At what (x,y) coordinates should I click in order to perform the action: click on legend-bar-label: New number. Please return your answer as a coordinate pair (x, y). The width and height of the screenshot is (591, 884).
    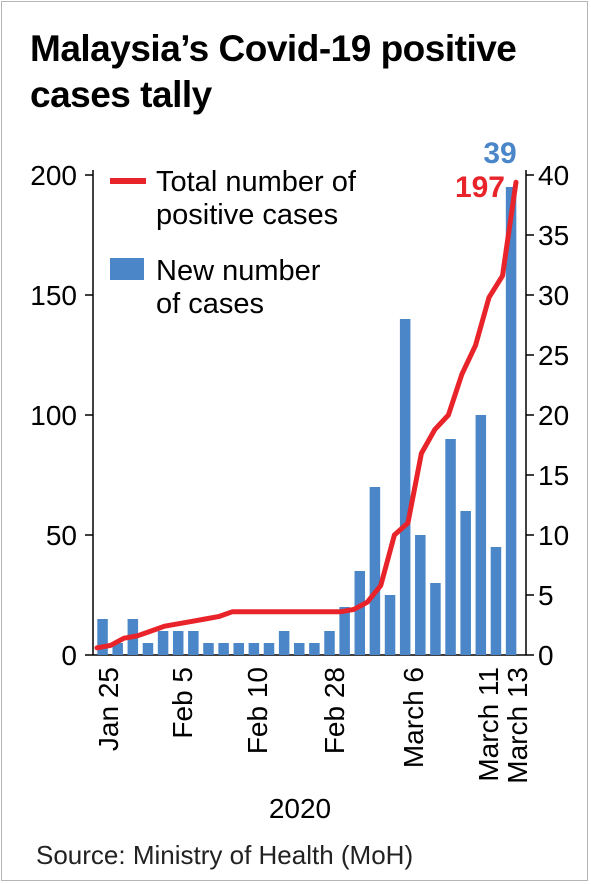
    Looking at the image, I should click on (238, 271).